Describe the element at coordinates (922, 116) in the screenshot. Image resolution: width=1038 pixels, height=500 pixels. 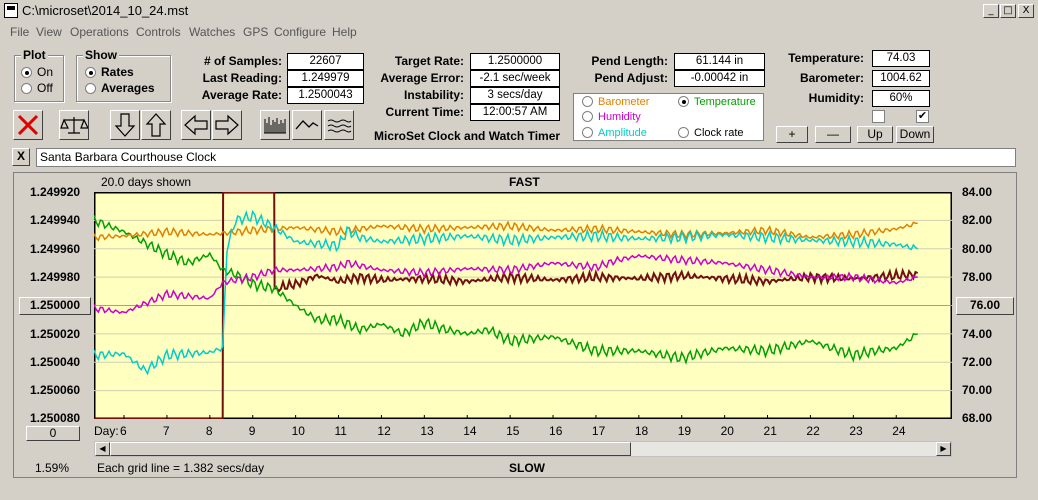
I see `show-checkbox-2: ✔` at that location.